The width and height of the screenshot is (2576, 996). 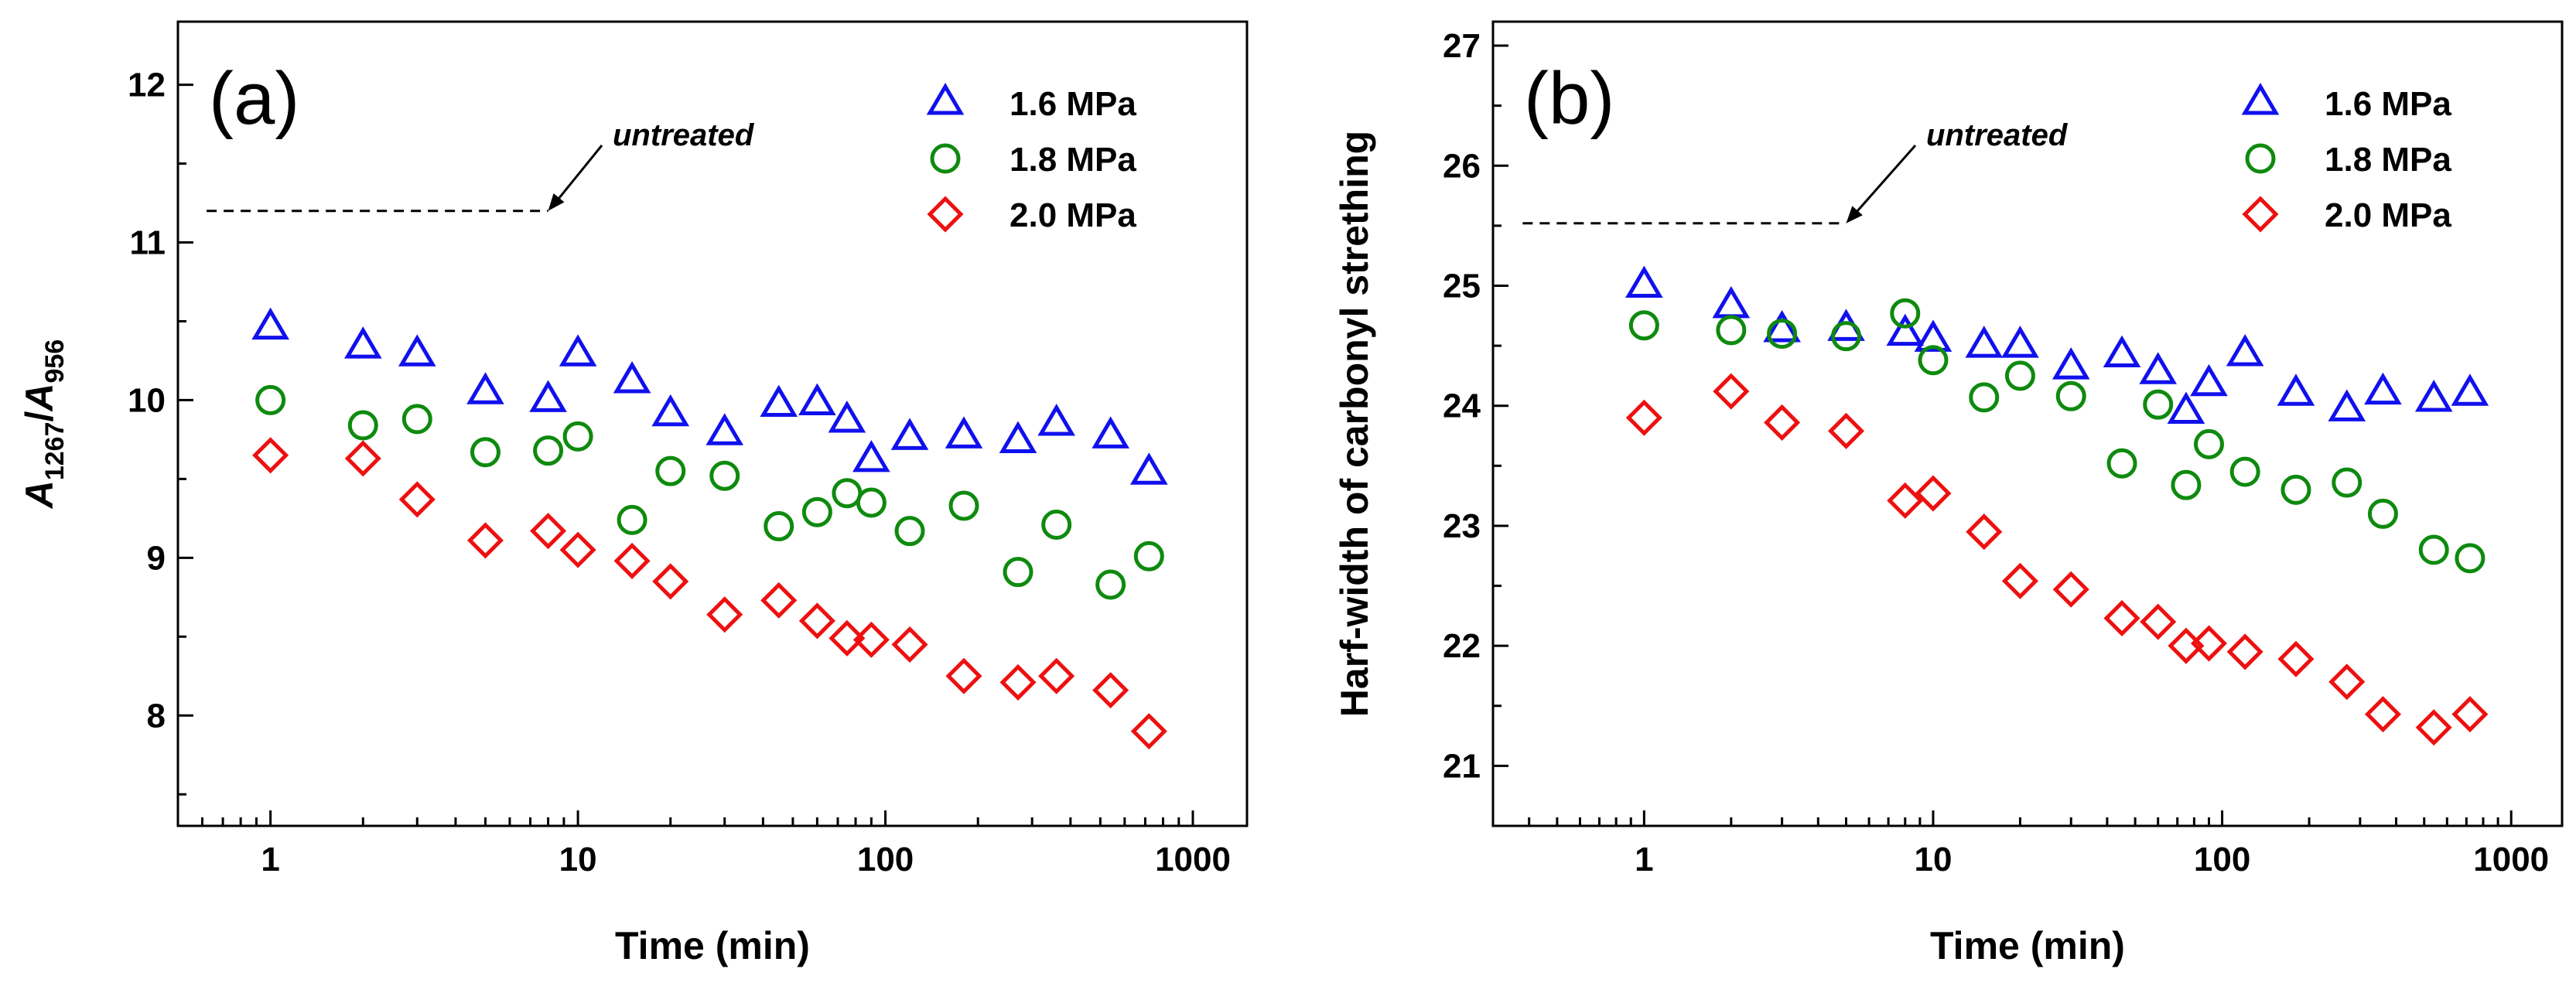 What do you see at coordinates (156, 558) in the screenshot?
I see `y-tick-label: 9` at bounding box center [156, 558].